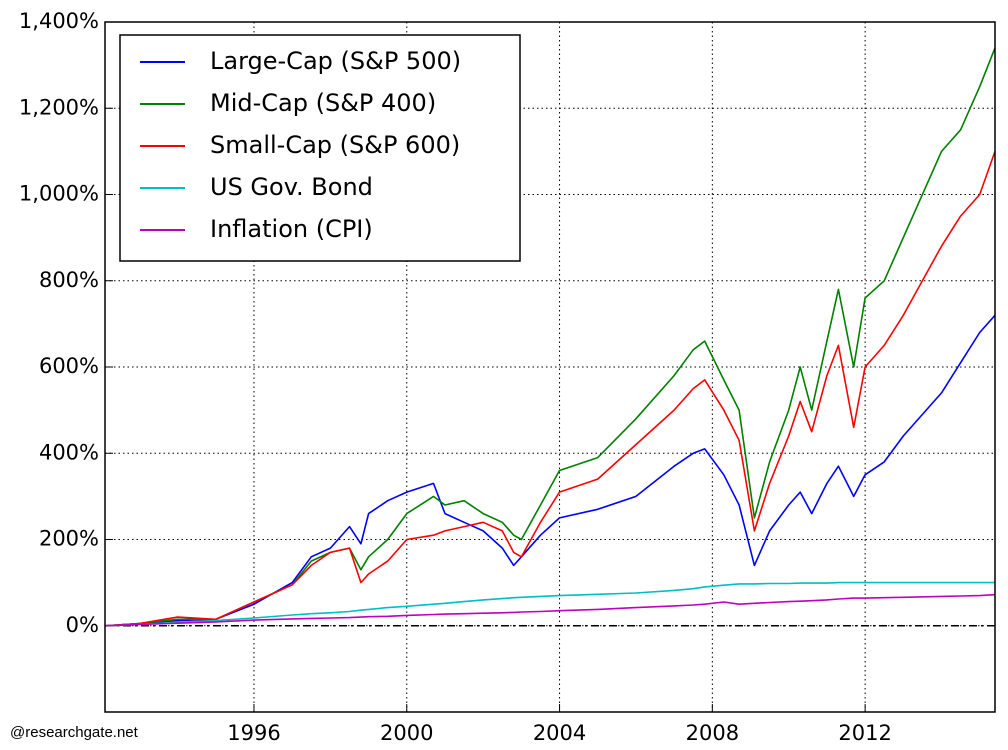  I want to click on x-tick-label: 2000, so click(406, 733).